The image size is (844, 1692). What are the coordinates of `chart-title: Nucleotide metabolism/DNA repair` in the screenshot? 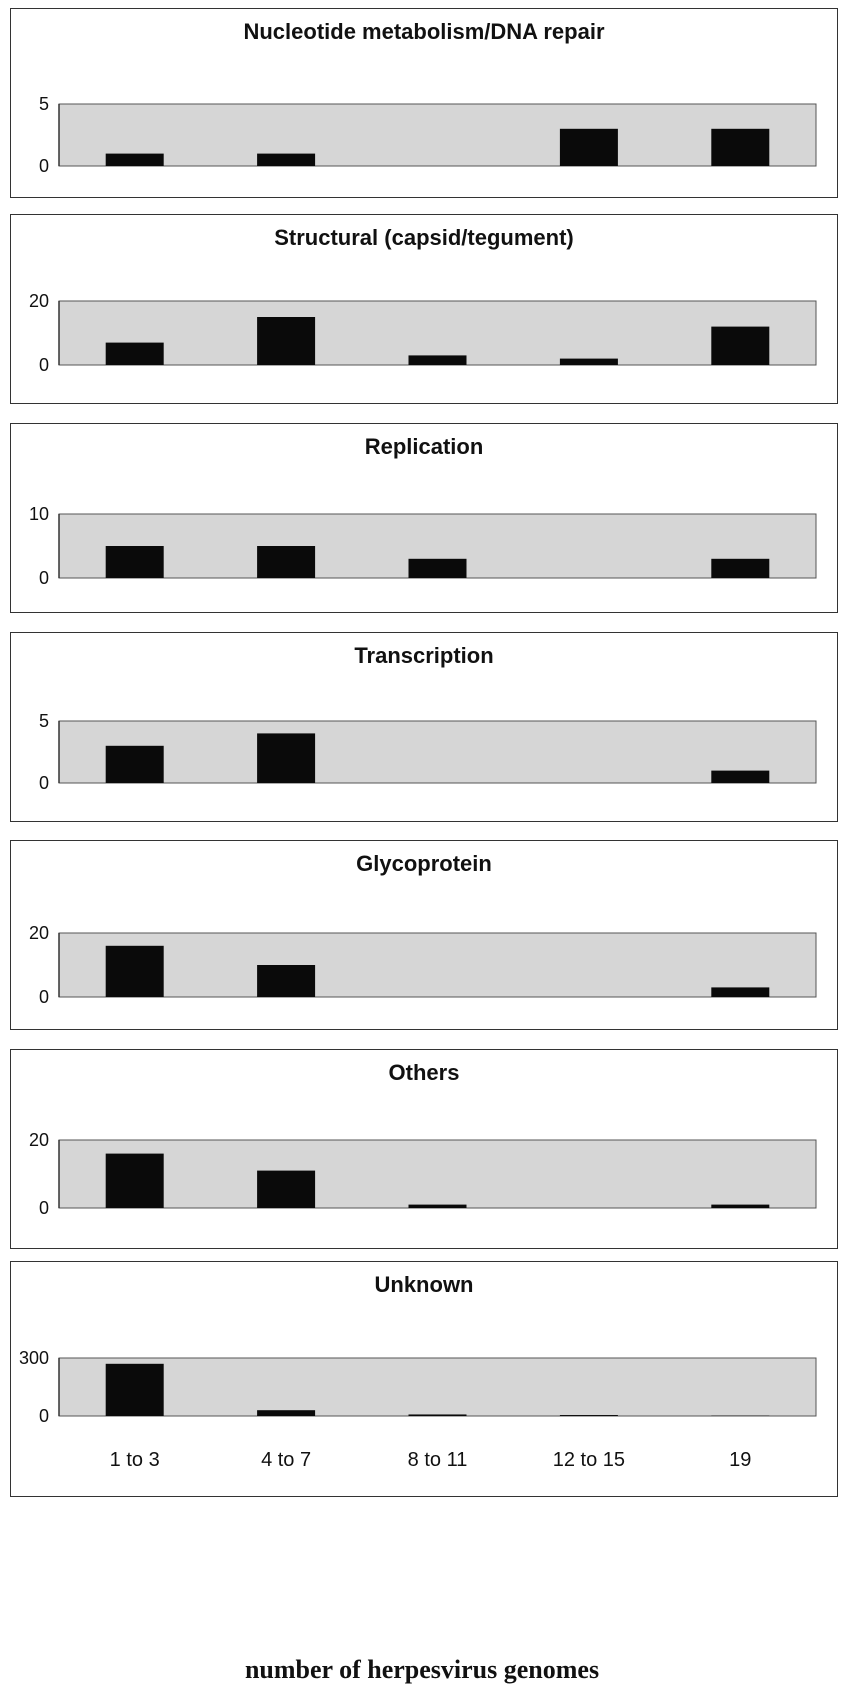 It's located at (424, 31).